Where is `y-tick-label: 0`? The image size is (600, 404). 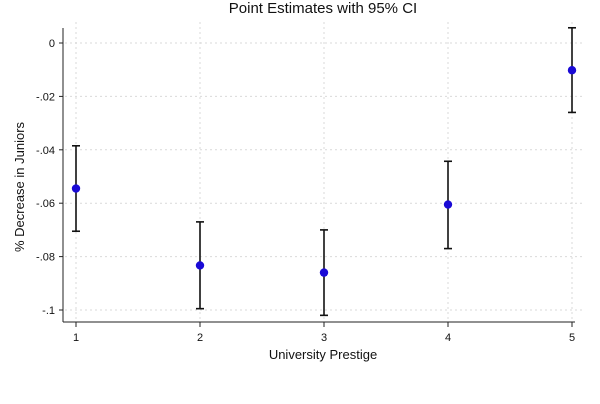 y-tick-label: 0 is located at coordinates (52, 44).